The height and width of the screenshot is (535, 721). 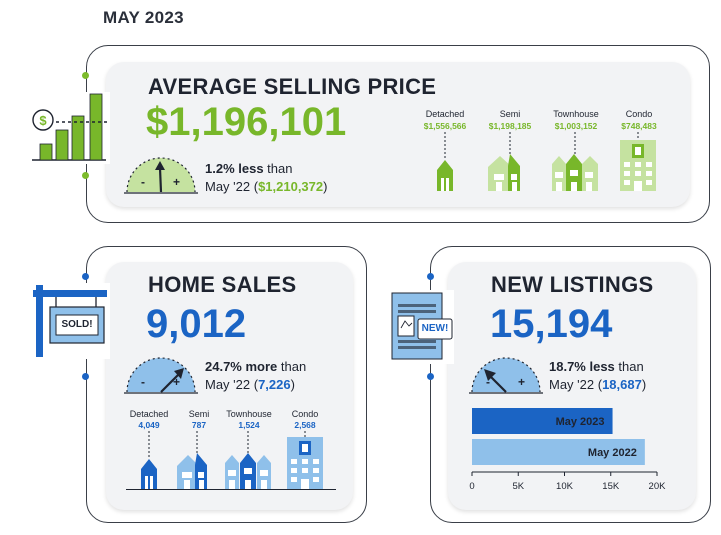 What do you see at coordinates (234, 168) in the screenshot?
I see `change-pct: 1.2% less` at bounding box center [234, 168].